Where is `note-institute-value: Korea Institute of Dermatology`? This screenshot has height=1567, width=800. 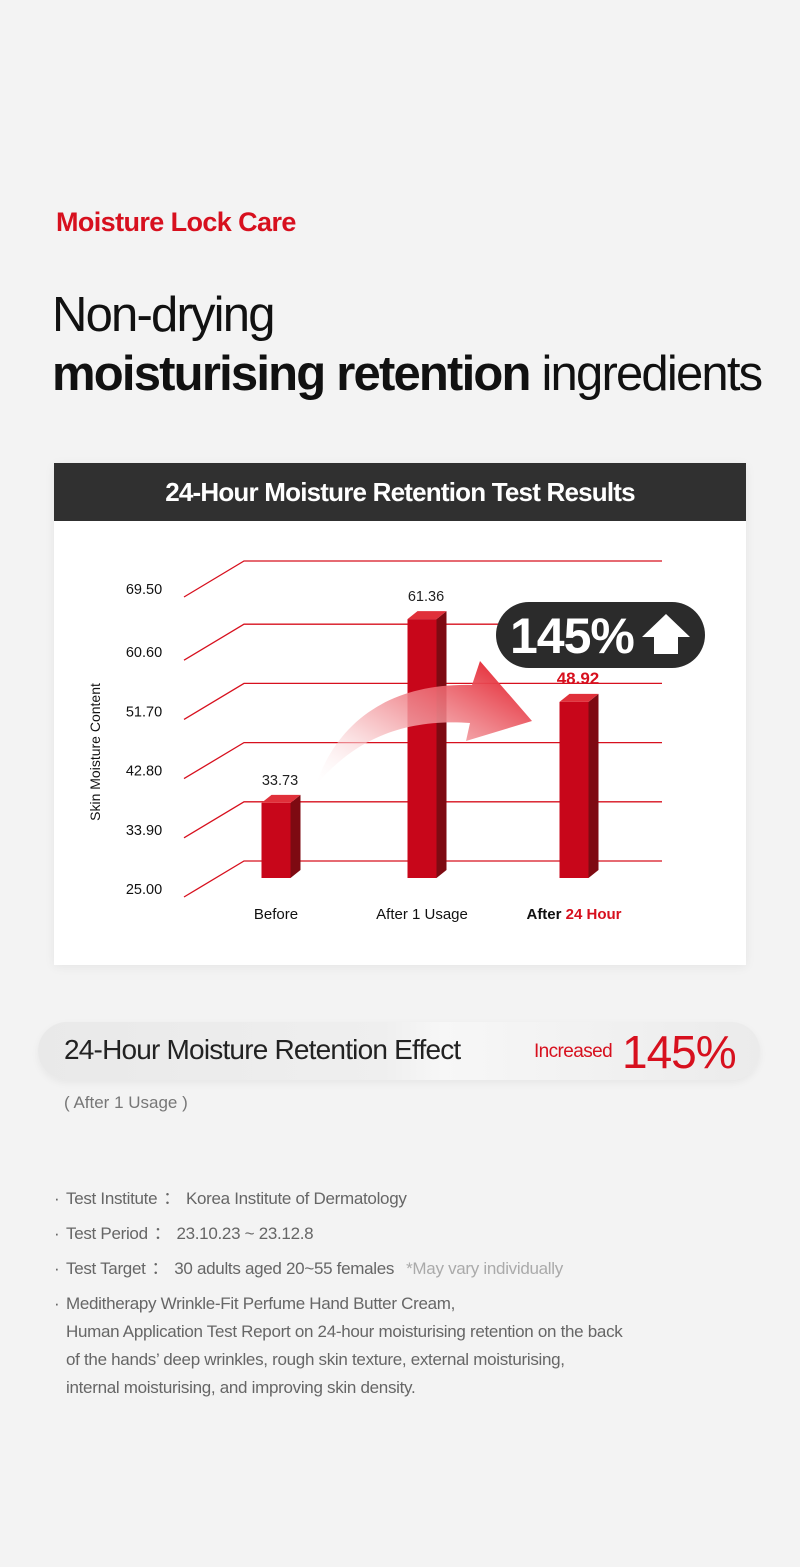
note-institute-value: Korea Institute of Dermatology is located at coordinates (296, 1198).